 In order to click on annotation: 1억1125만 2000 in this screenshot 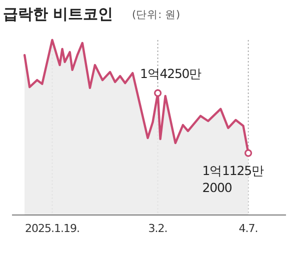, I will do `click(233, 179)`.